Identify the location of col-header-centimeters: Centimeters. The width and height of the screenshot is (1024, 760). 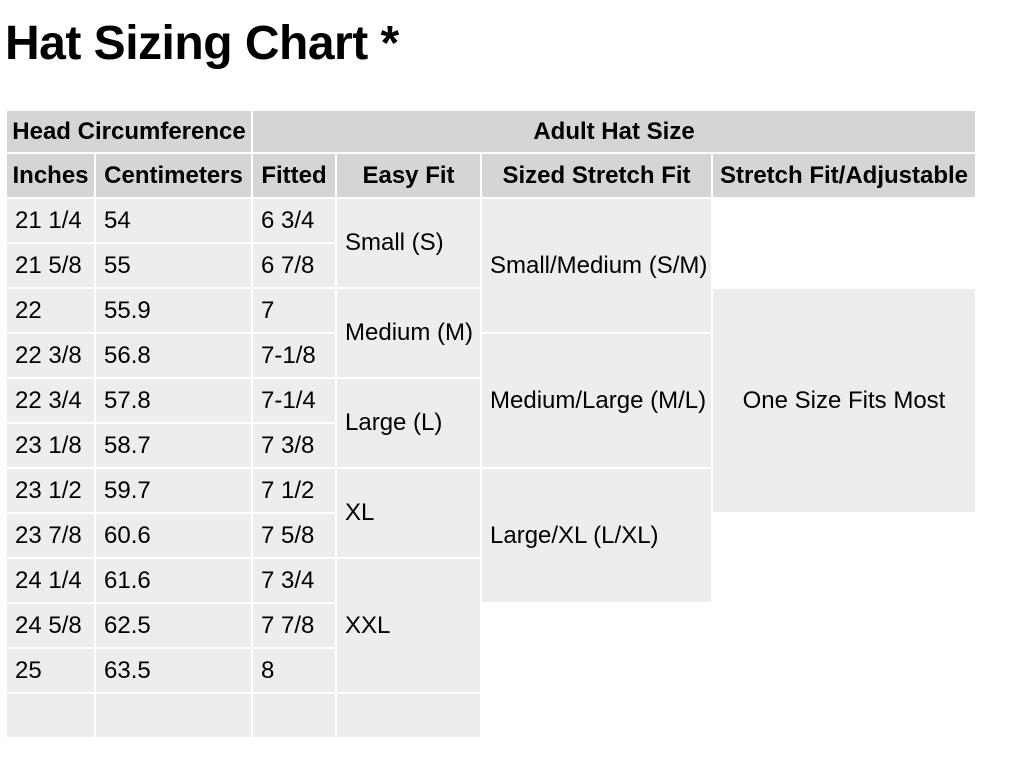
(173, 175).